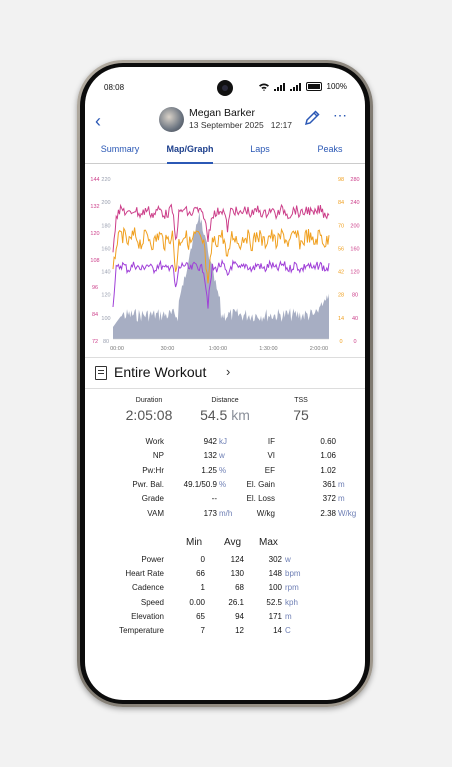 The height and width of the screenshot is (767, 452). Describe the element at coordinates (105, 226) in the screenshot. I see `axis-tick-elev: 180` at that location.